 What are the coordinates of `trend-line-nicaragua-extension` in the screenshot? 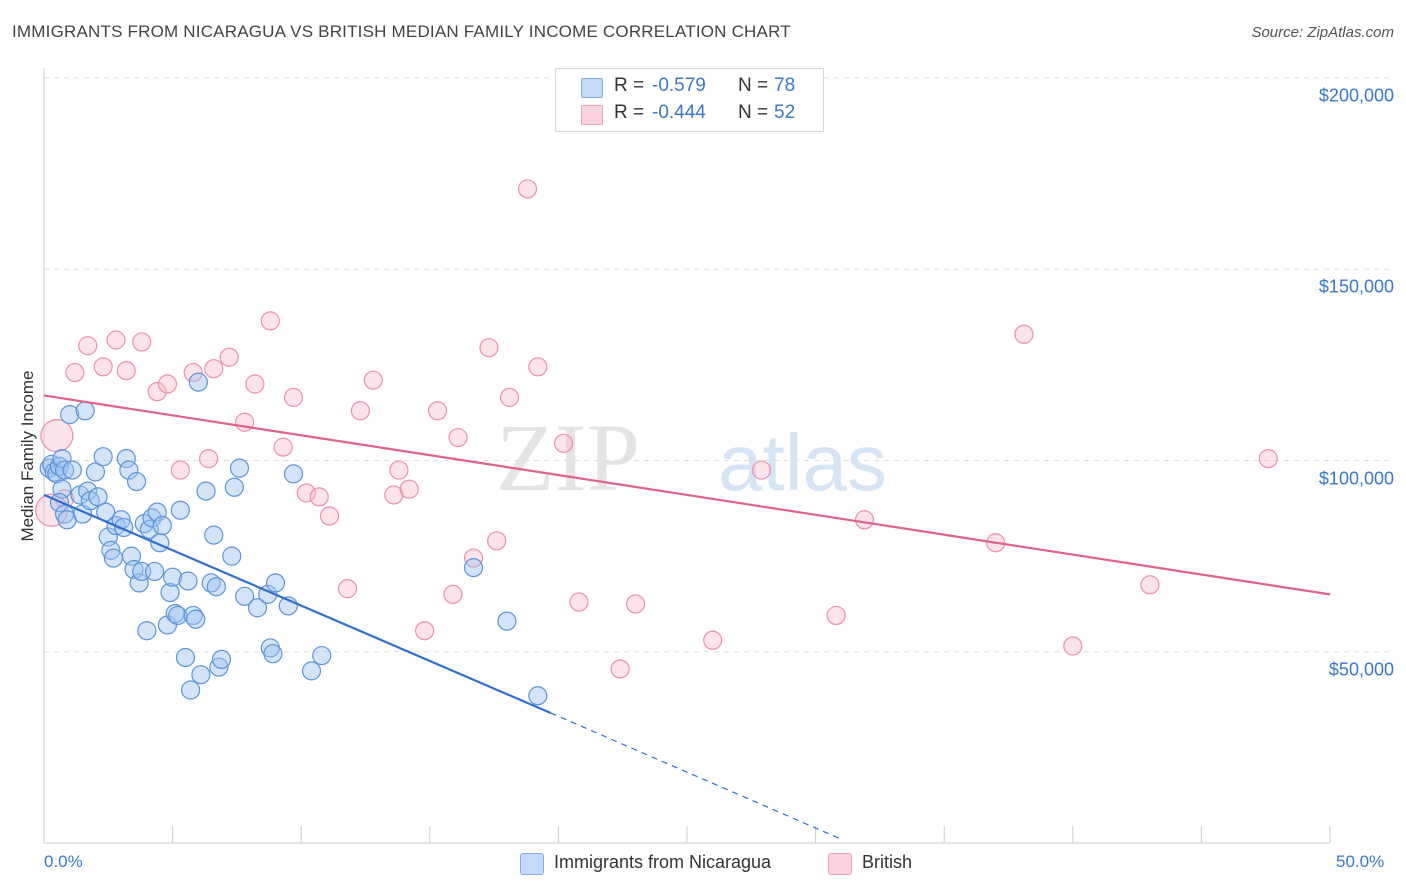 It's located at (696, 776).